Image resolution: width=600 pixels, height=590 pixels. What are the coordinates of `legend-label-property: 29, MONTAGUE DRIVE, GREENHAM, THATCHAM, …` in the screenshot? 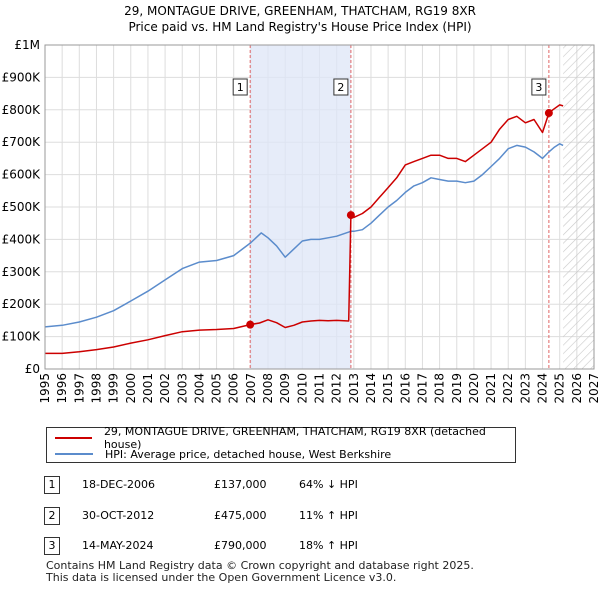 It's located at (294, 438).